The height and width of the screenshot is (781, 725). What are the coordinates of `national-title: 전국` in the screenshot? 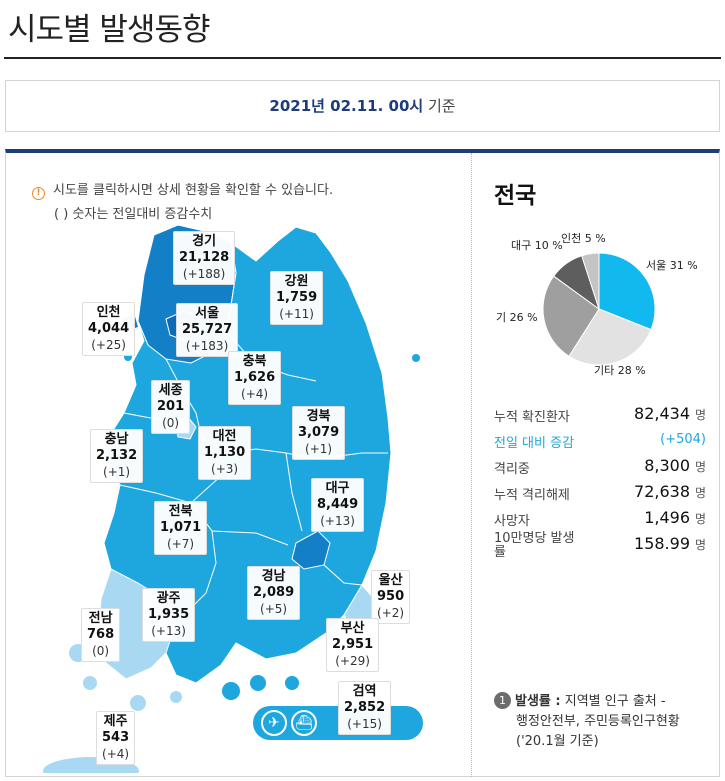 It's located at (515, 196).